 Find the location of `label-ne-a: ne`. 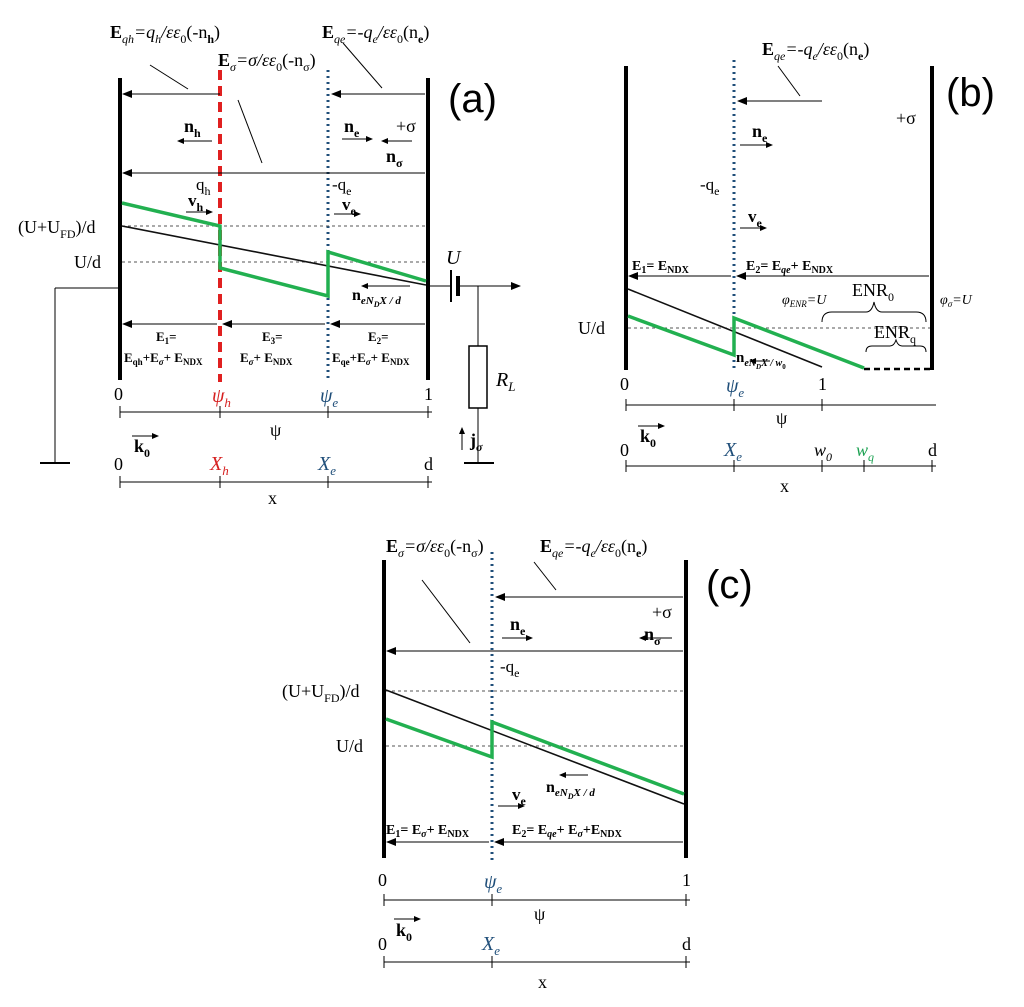

label-ne-a: ne is located at coordinates (352, 128).